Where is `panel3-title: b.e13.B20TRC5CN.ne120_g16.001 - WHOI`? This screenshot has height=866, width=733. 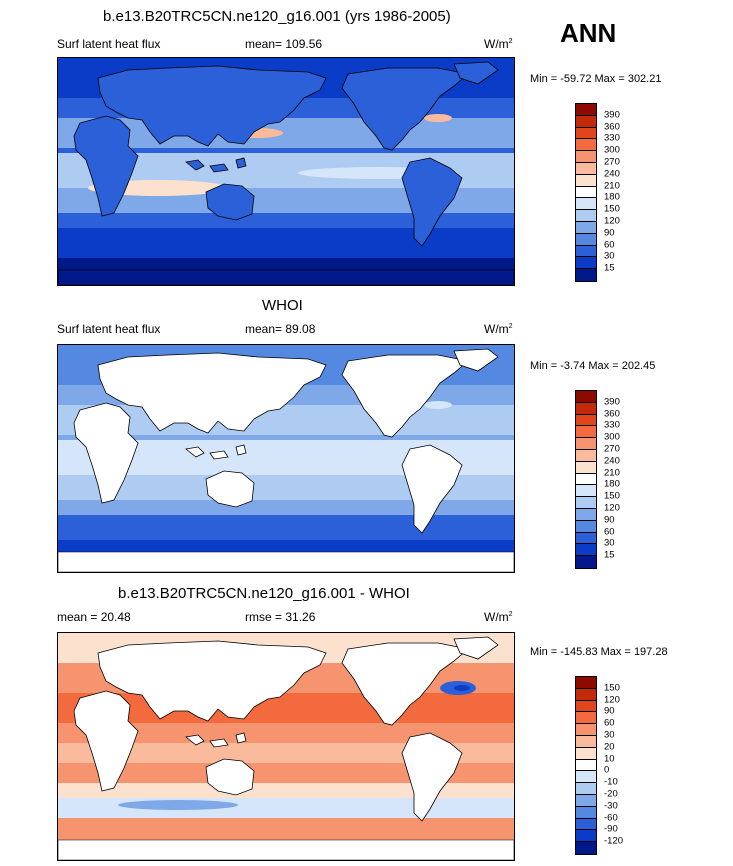 panel3-title: b.e13.B20TRC5CN.ne120_g16.001 - WHOI is located at coordinates (264, 593).